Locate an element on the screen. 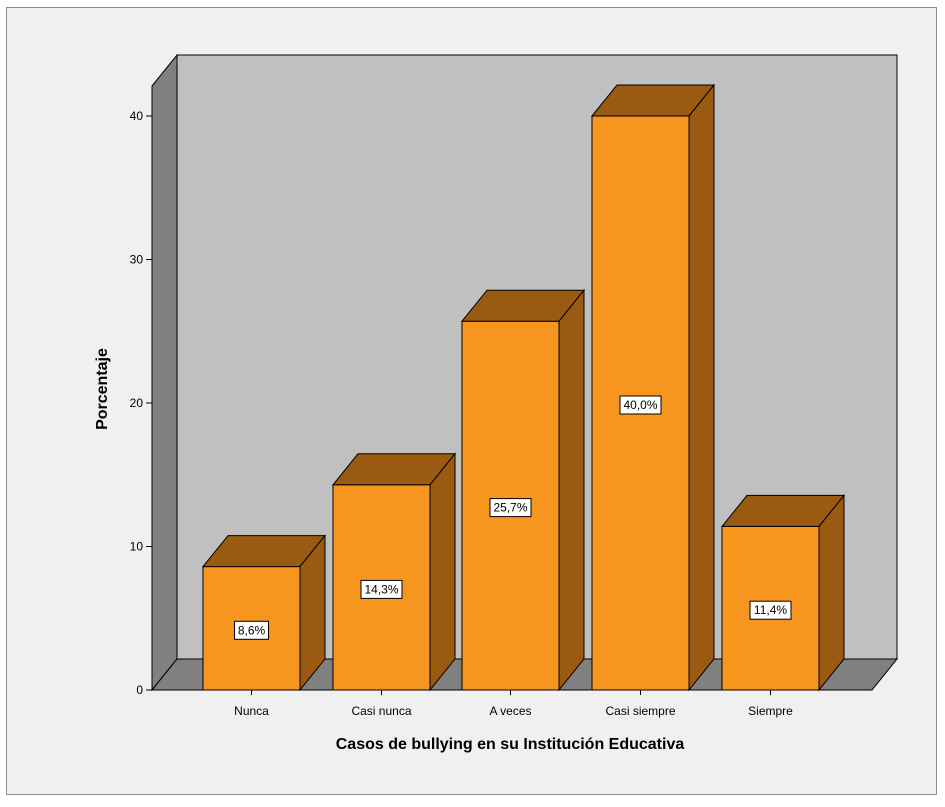 The height and width of the screenshot is (807, 945). y-tick-label: 0 is located at coordinates (139, 690).